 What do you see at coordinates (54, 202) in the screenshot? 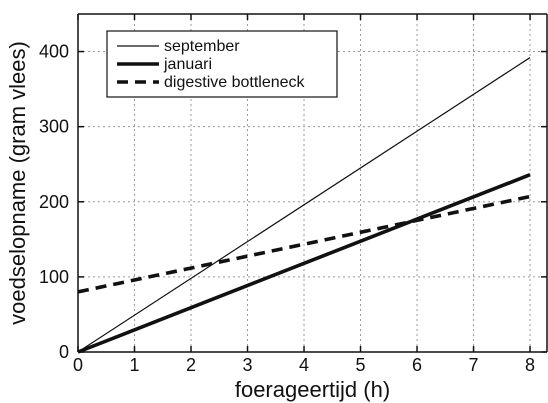
I see `y-tick-label: 200` at bounding box center [54, 202].